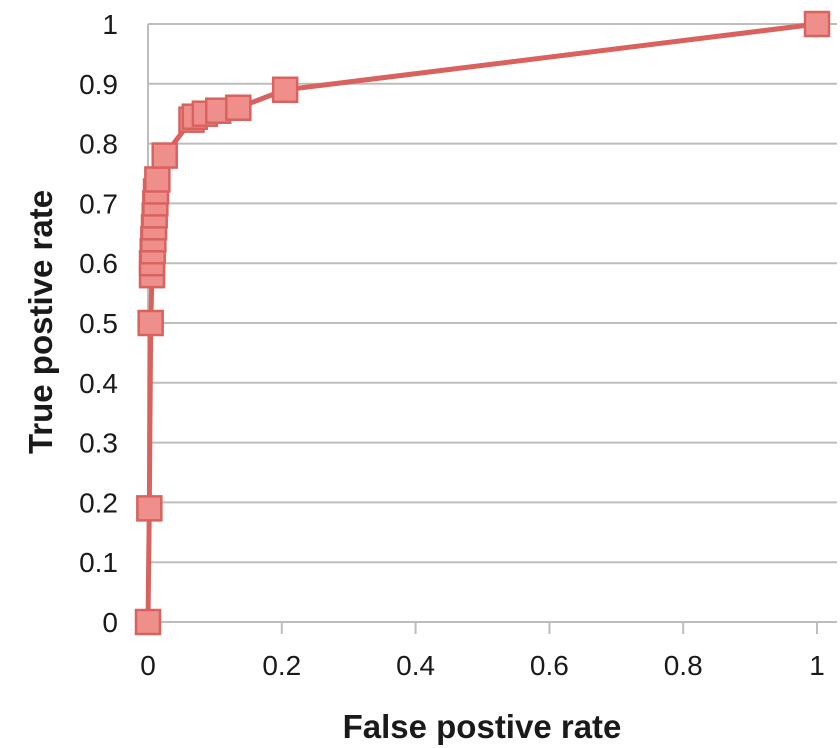 This screenshot has height=748, width=840. What do you see at coordinates (98, 203) in the screenshot?
I see `y-tick-label: 0.7` at bounding box center [98, 203].